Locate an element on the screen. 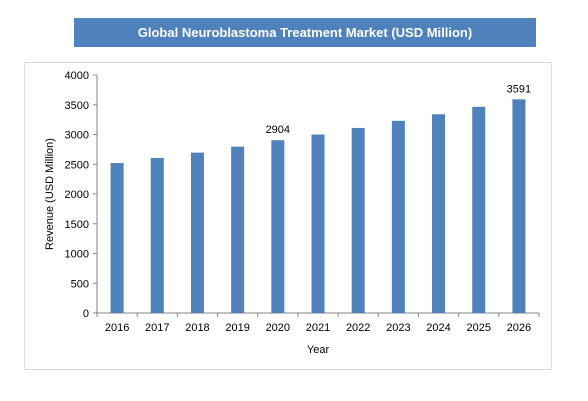 The image size is (588, 401). x-tick-label: 2023 is located at coordinates (398, 328).